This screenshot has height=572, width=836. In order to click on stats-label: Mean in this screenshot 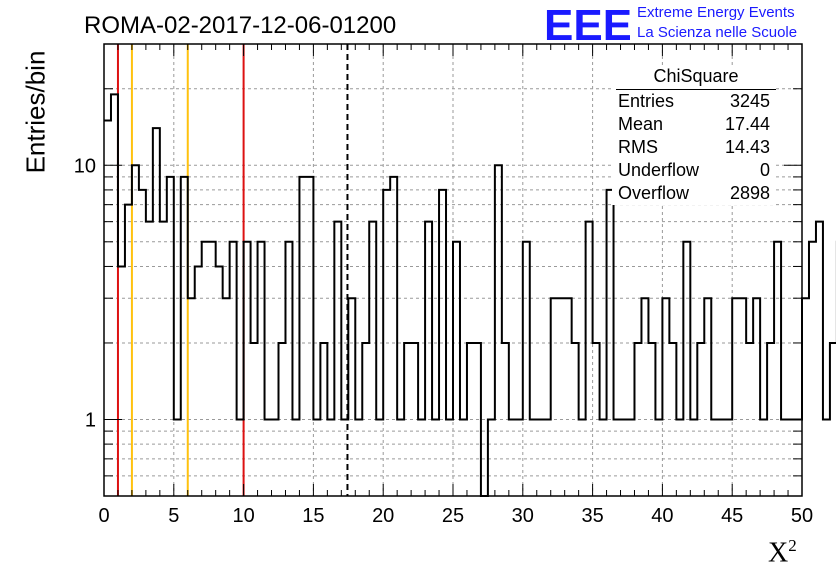, I will do `click(641, 124)`.